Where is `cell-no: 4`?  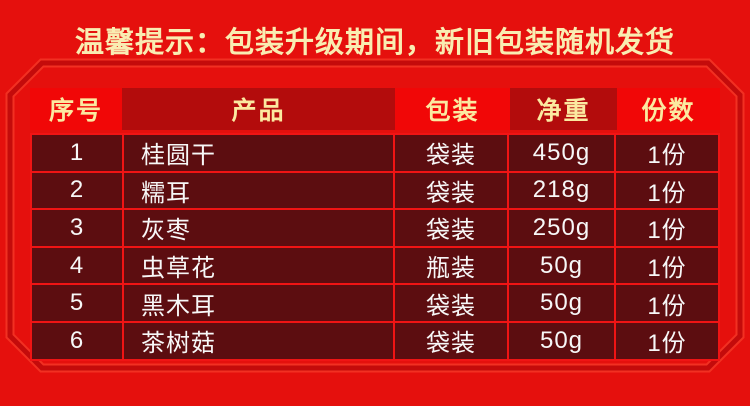 cell-no: 4 is located at coordinates (77, 265).